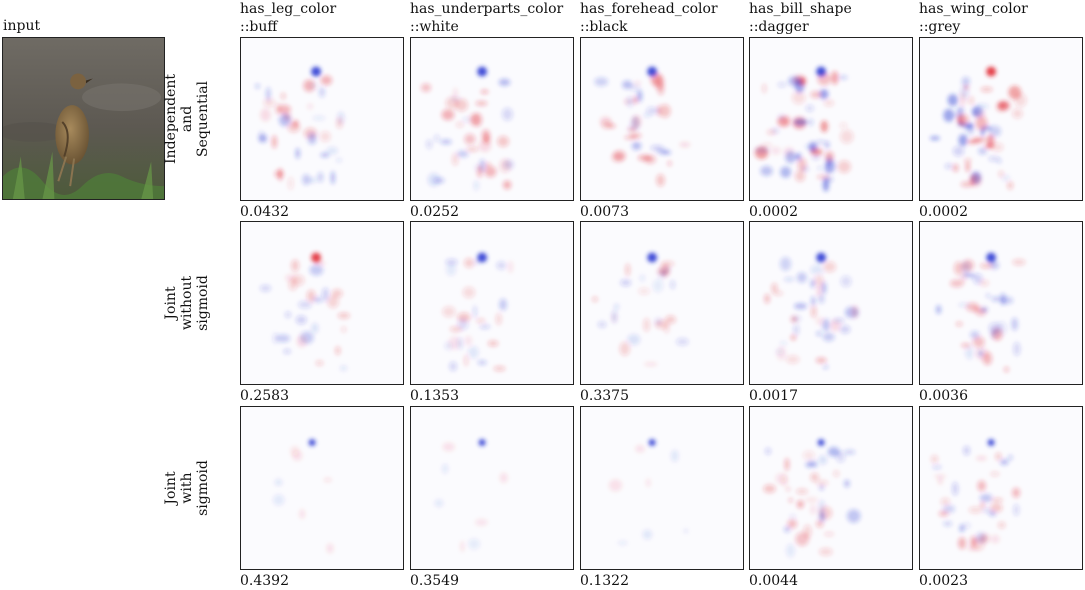  I want to click on column-header-2: has_forehead_color::black, so click(649, 18).